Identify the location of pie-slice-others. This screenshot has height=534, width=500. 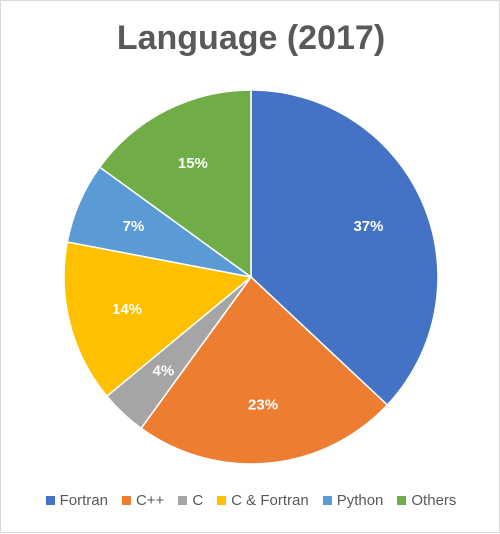
(175, 184).